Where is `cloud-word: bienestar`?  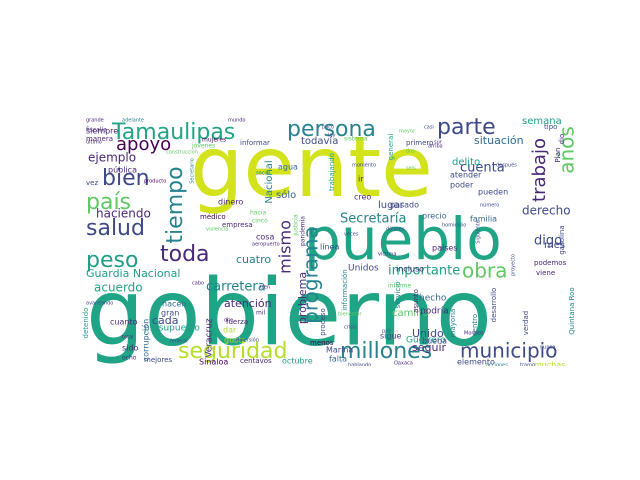 cloud-word: bienestar is located at coordinates (350, 315).